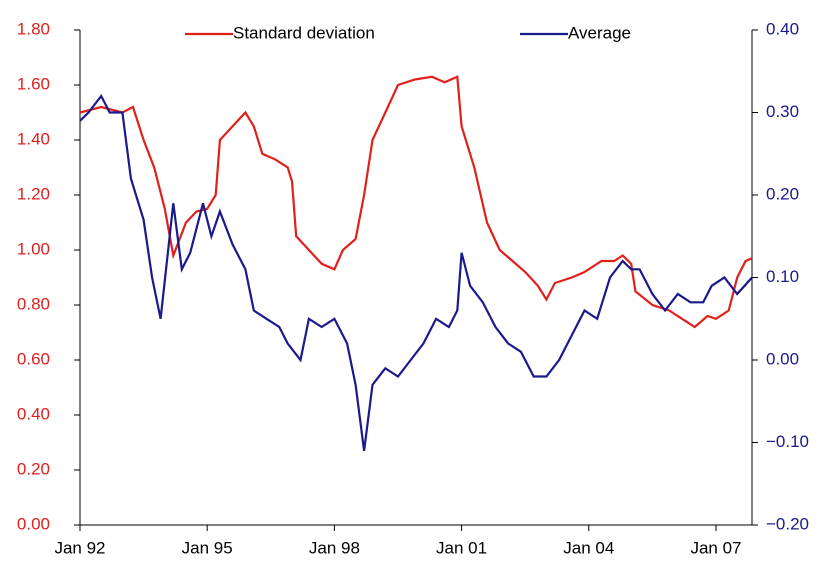 The height and width of the screenshot is (563, 822). What do you see at coordinates (599, 32) in the screenshot?
I see `legend-label: Average` at bounding box center [599, 32].